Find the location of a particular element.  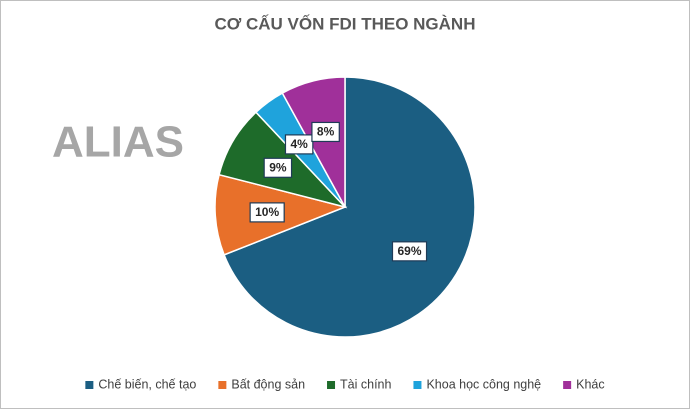

data-label: 8% is located at coordinates (326, 132).